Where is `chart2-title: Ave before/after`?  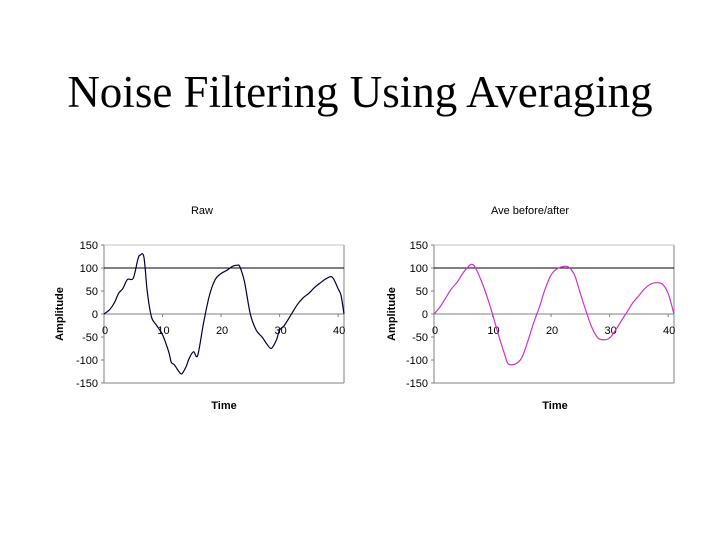 chart2-title: Ave before/after is located at coordinates (530, 211).